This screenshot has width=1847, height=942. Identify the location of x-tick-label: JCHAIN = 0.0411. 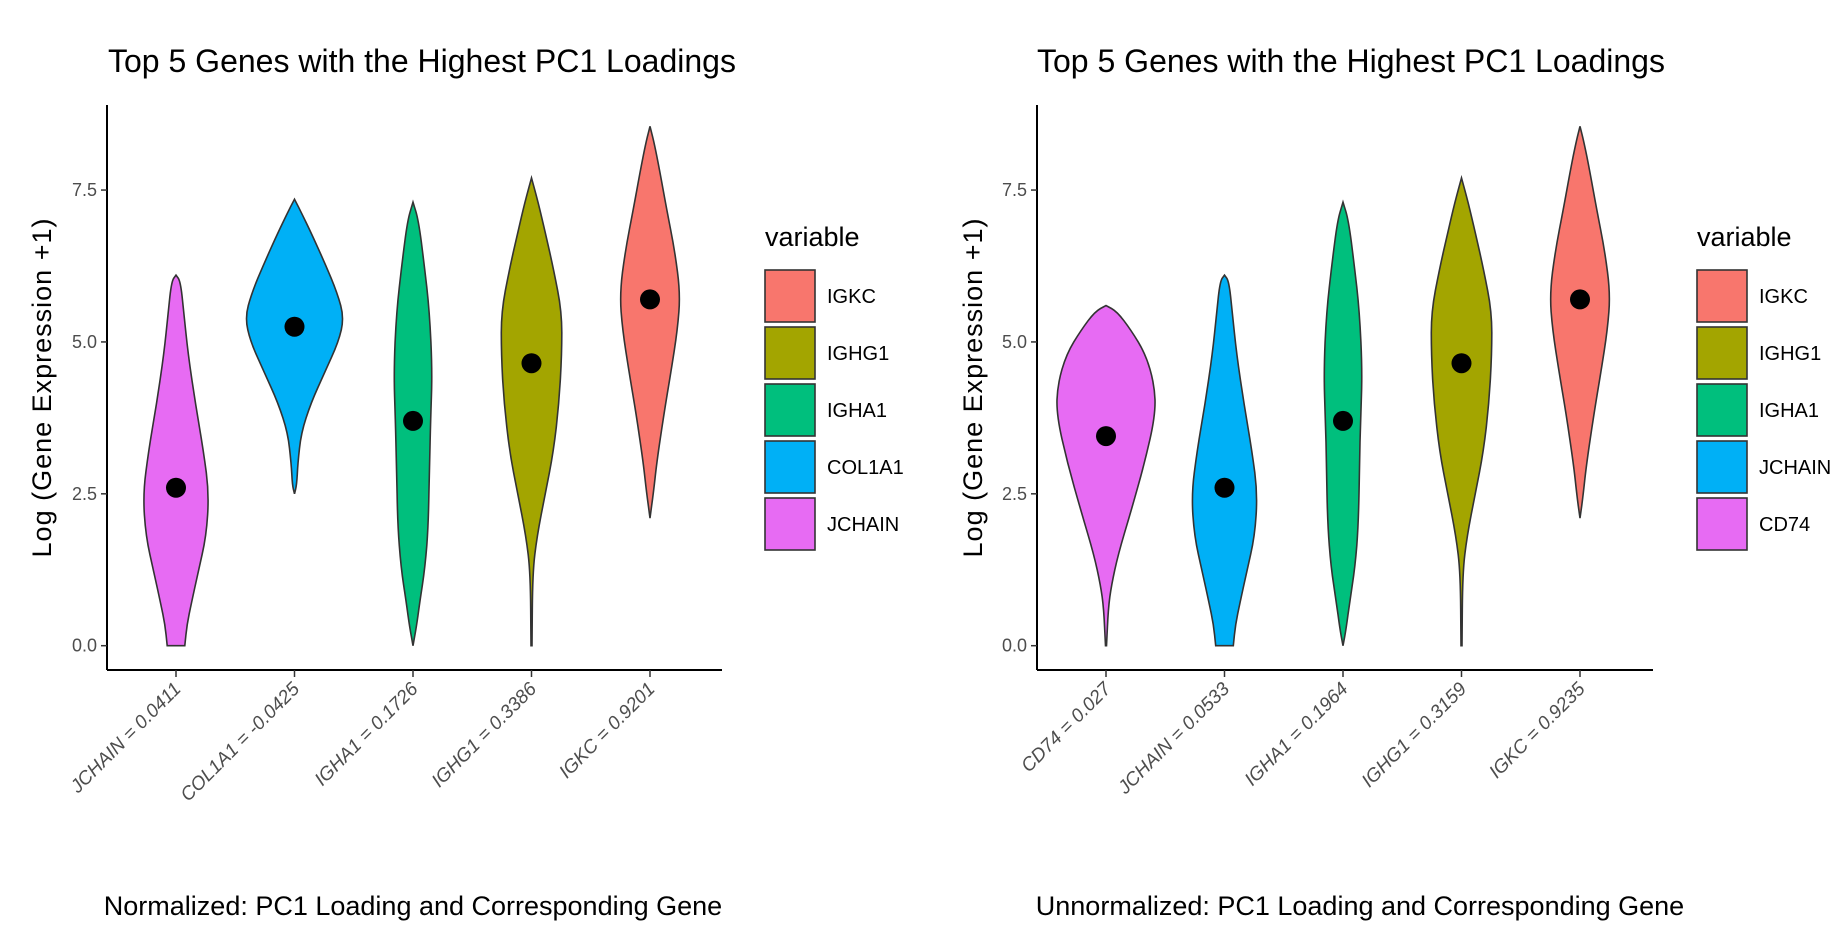
(125, 738).